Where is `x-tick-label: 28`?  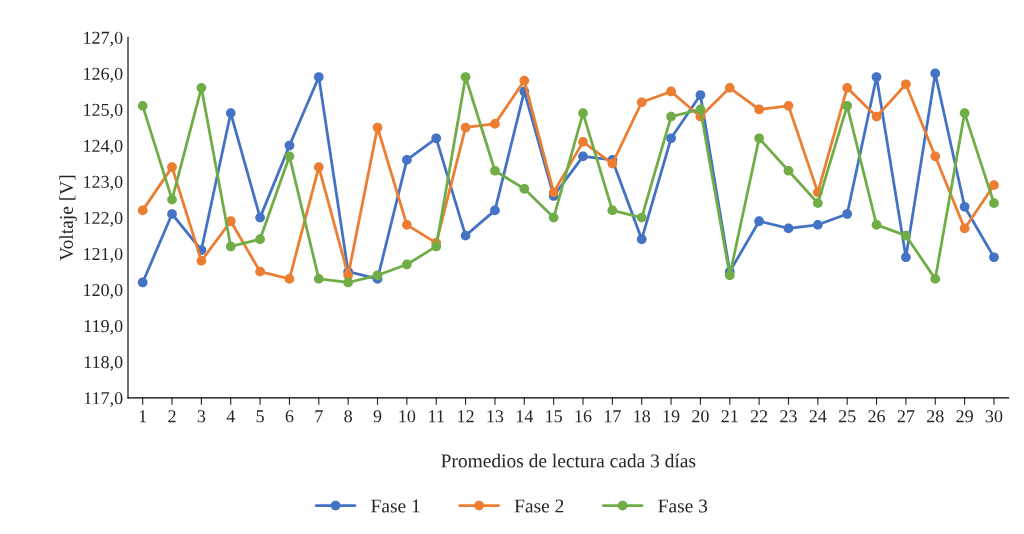
x-tick-label: 28 is located at coordinates (935, 416).